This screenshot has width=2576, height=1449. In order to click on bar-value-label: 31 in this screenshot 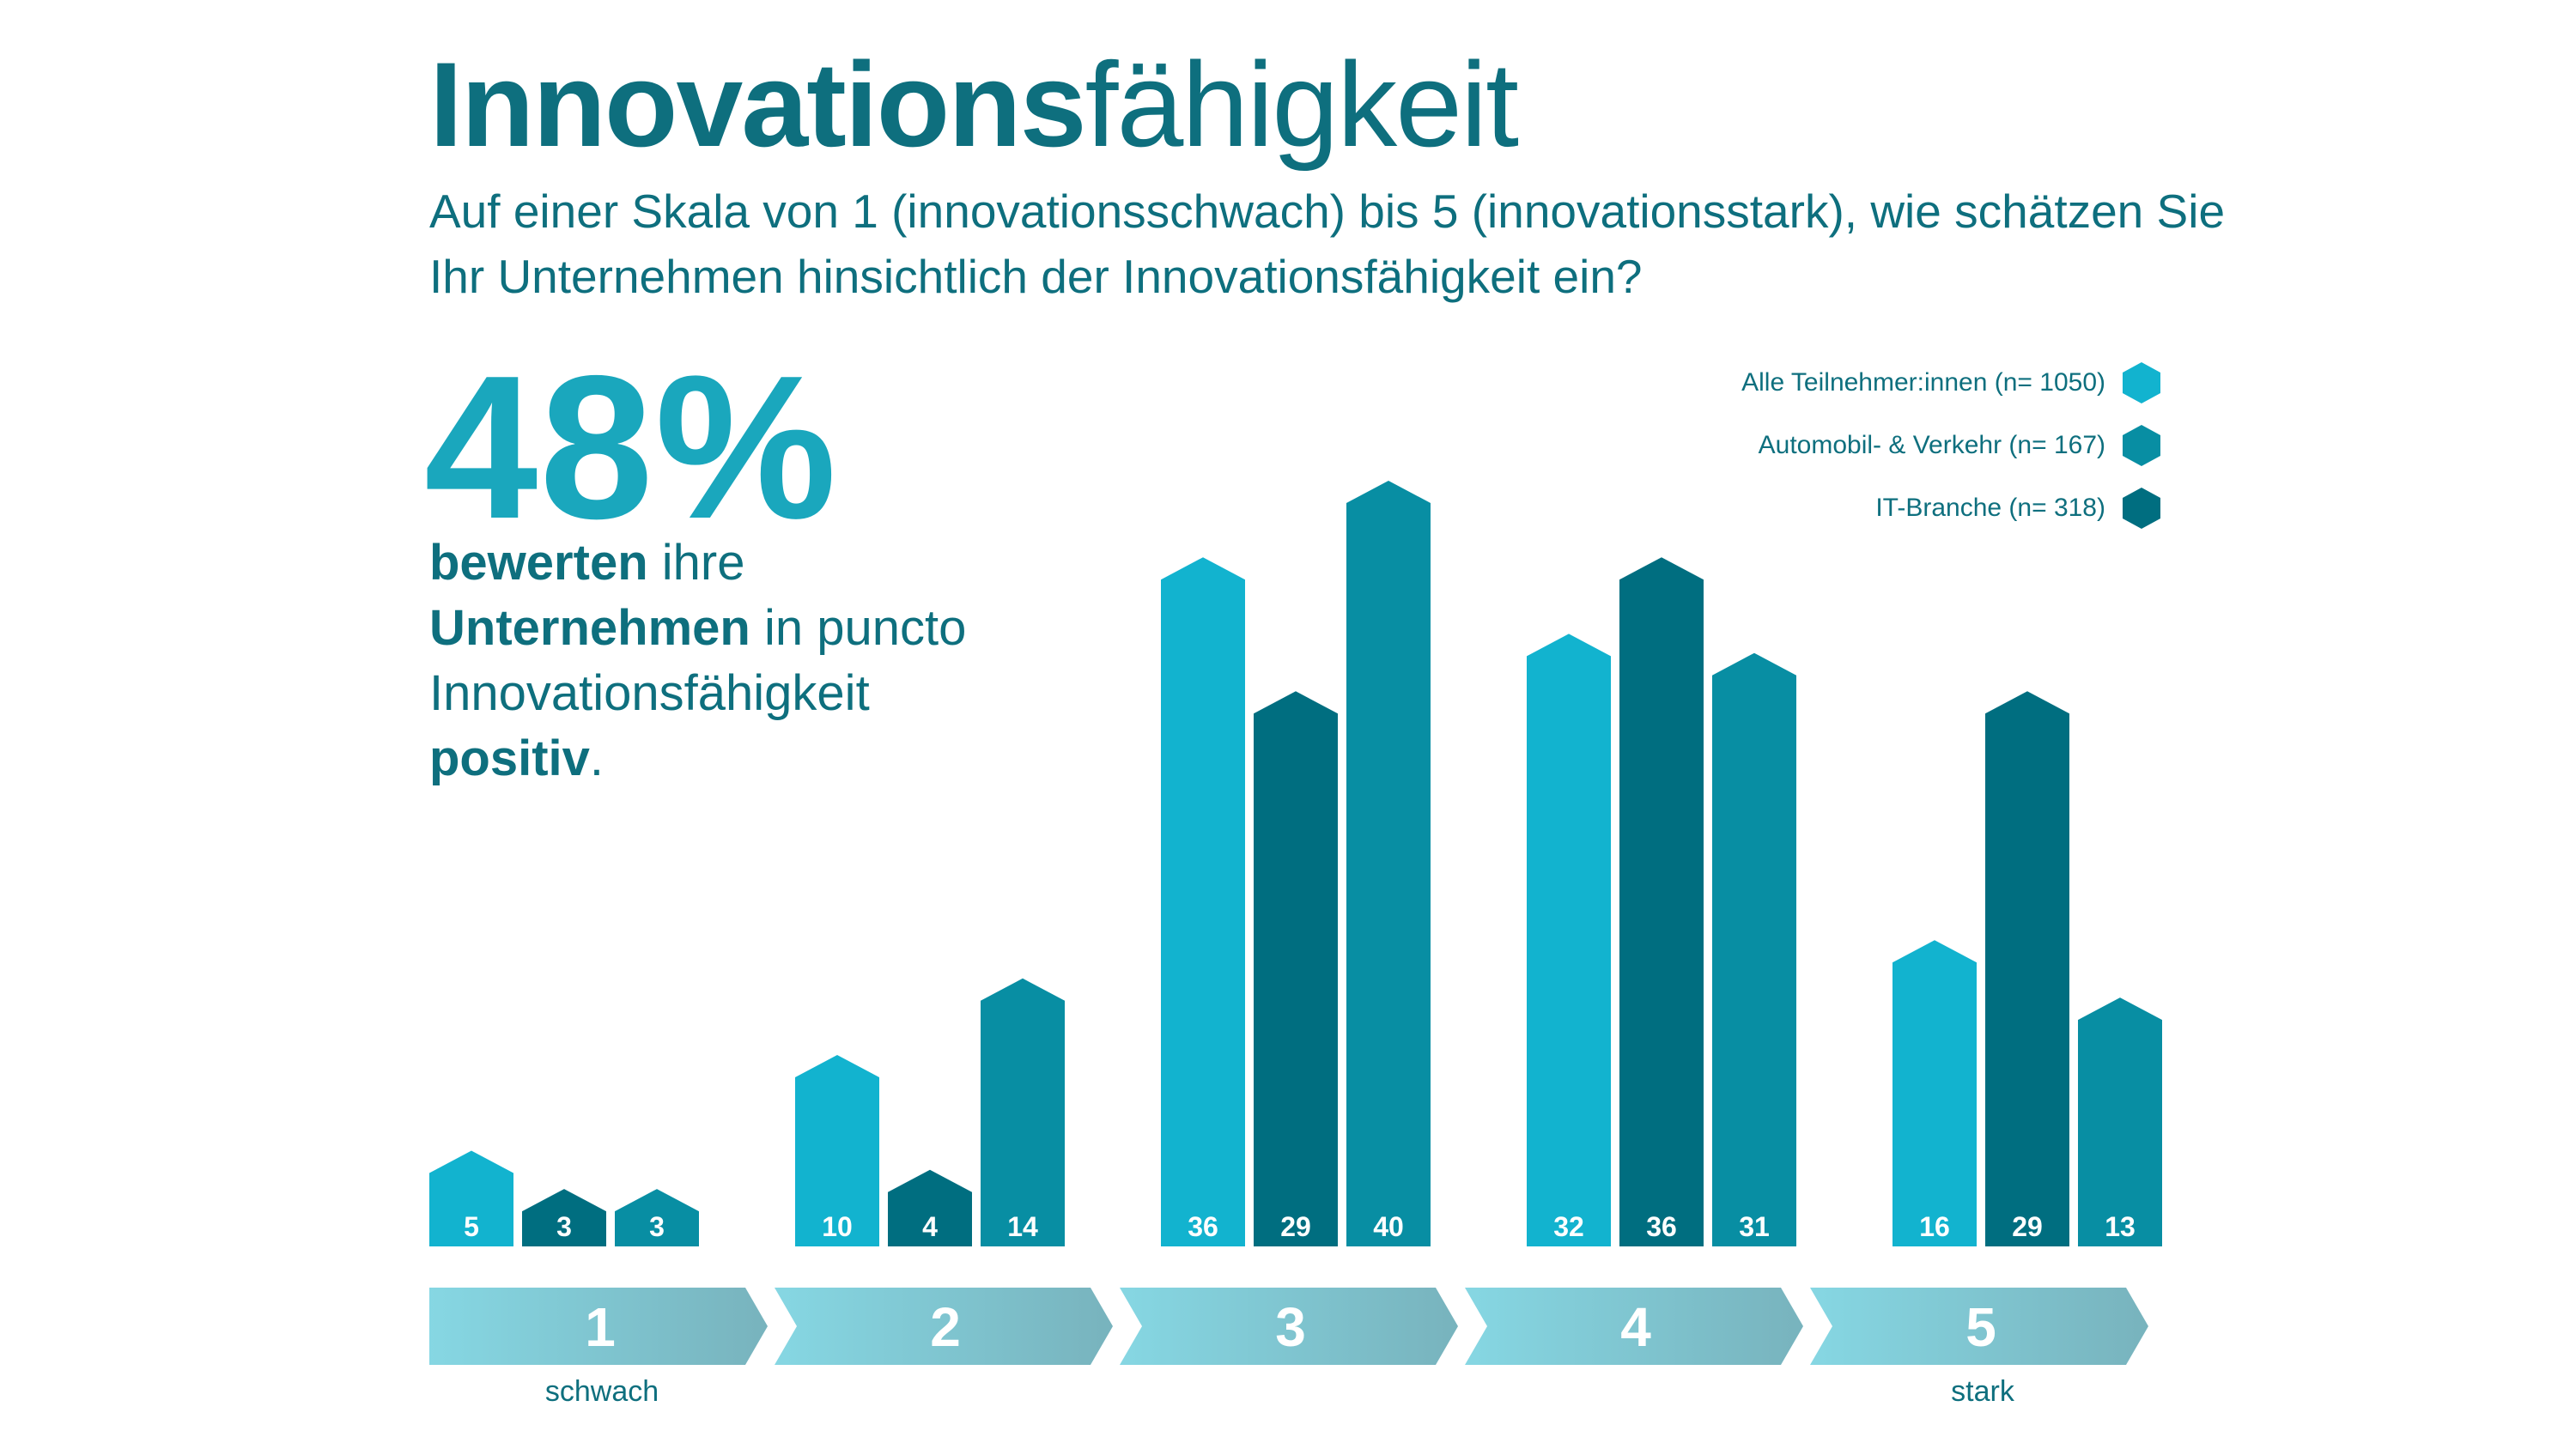, I will do `click(1755, 1226)`.